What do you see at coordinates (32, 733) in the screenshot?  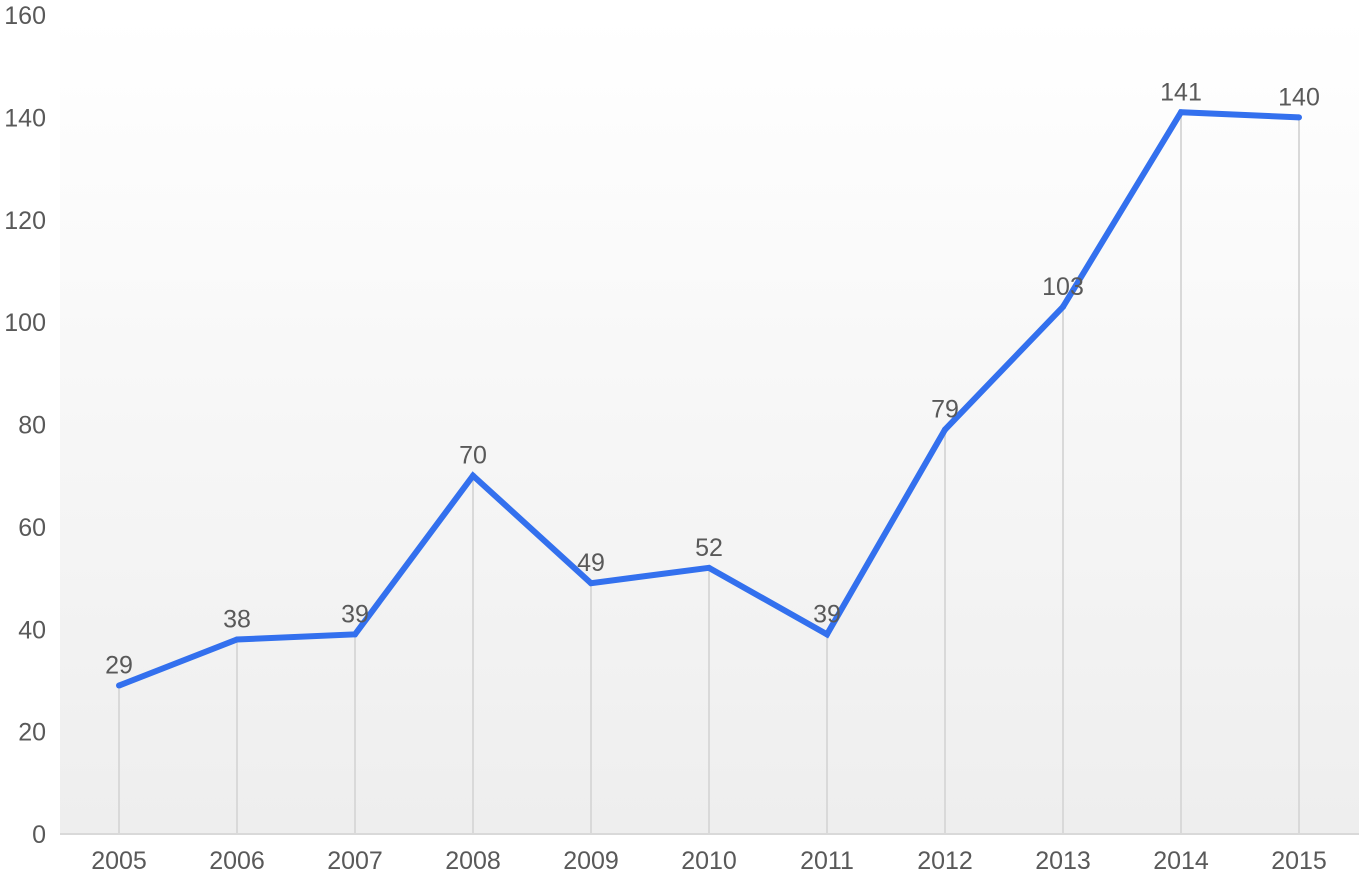 I see `y-tick-label: 20` at bounding box center [32, 733].